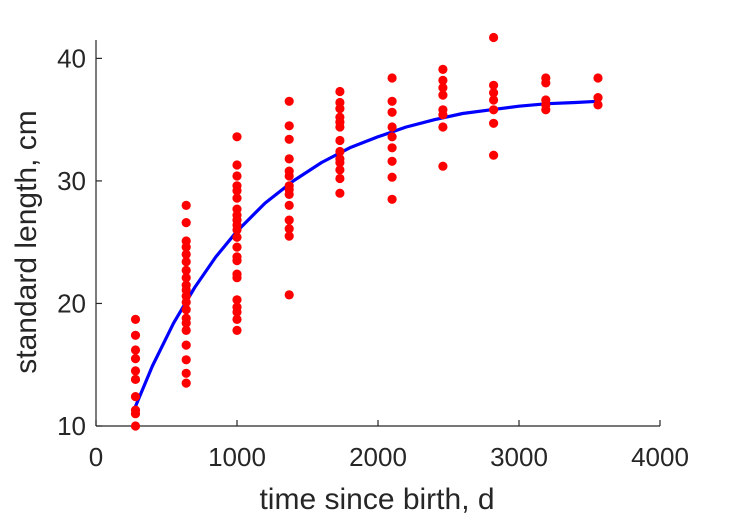 This screenshot has height=521, width=729. I want to click on y-tick-label: 20, so click(71, 303).